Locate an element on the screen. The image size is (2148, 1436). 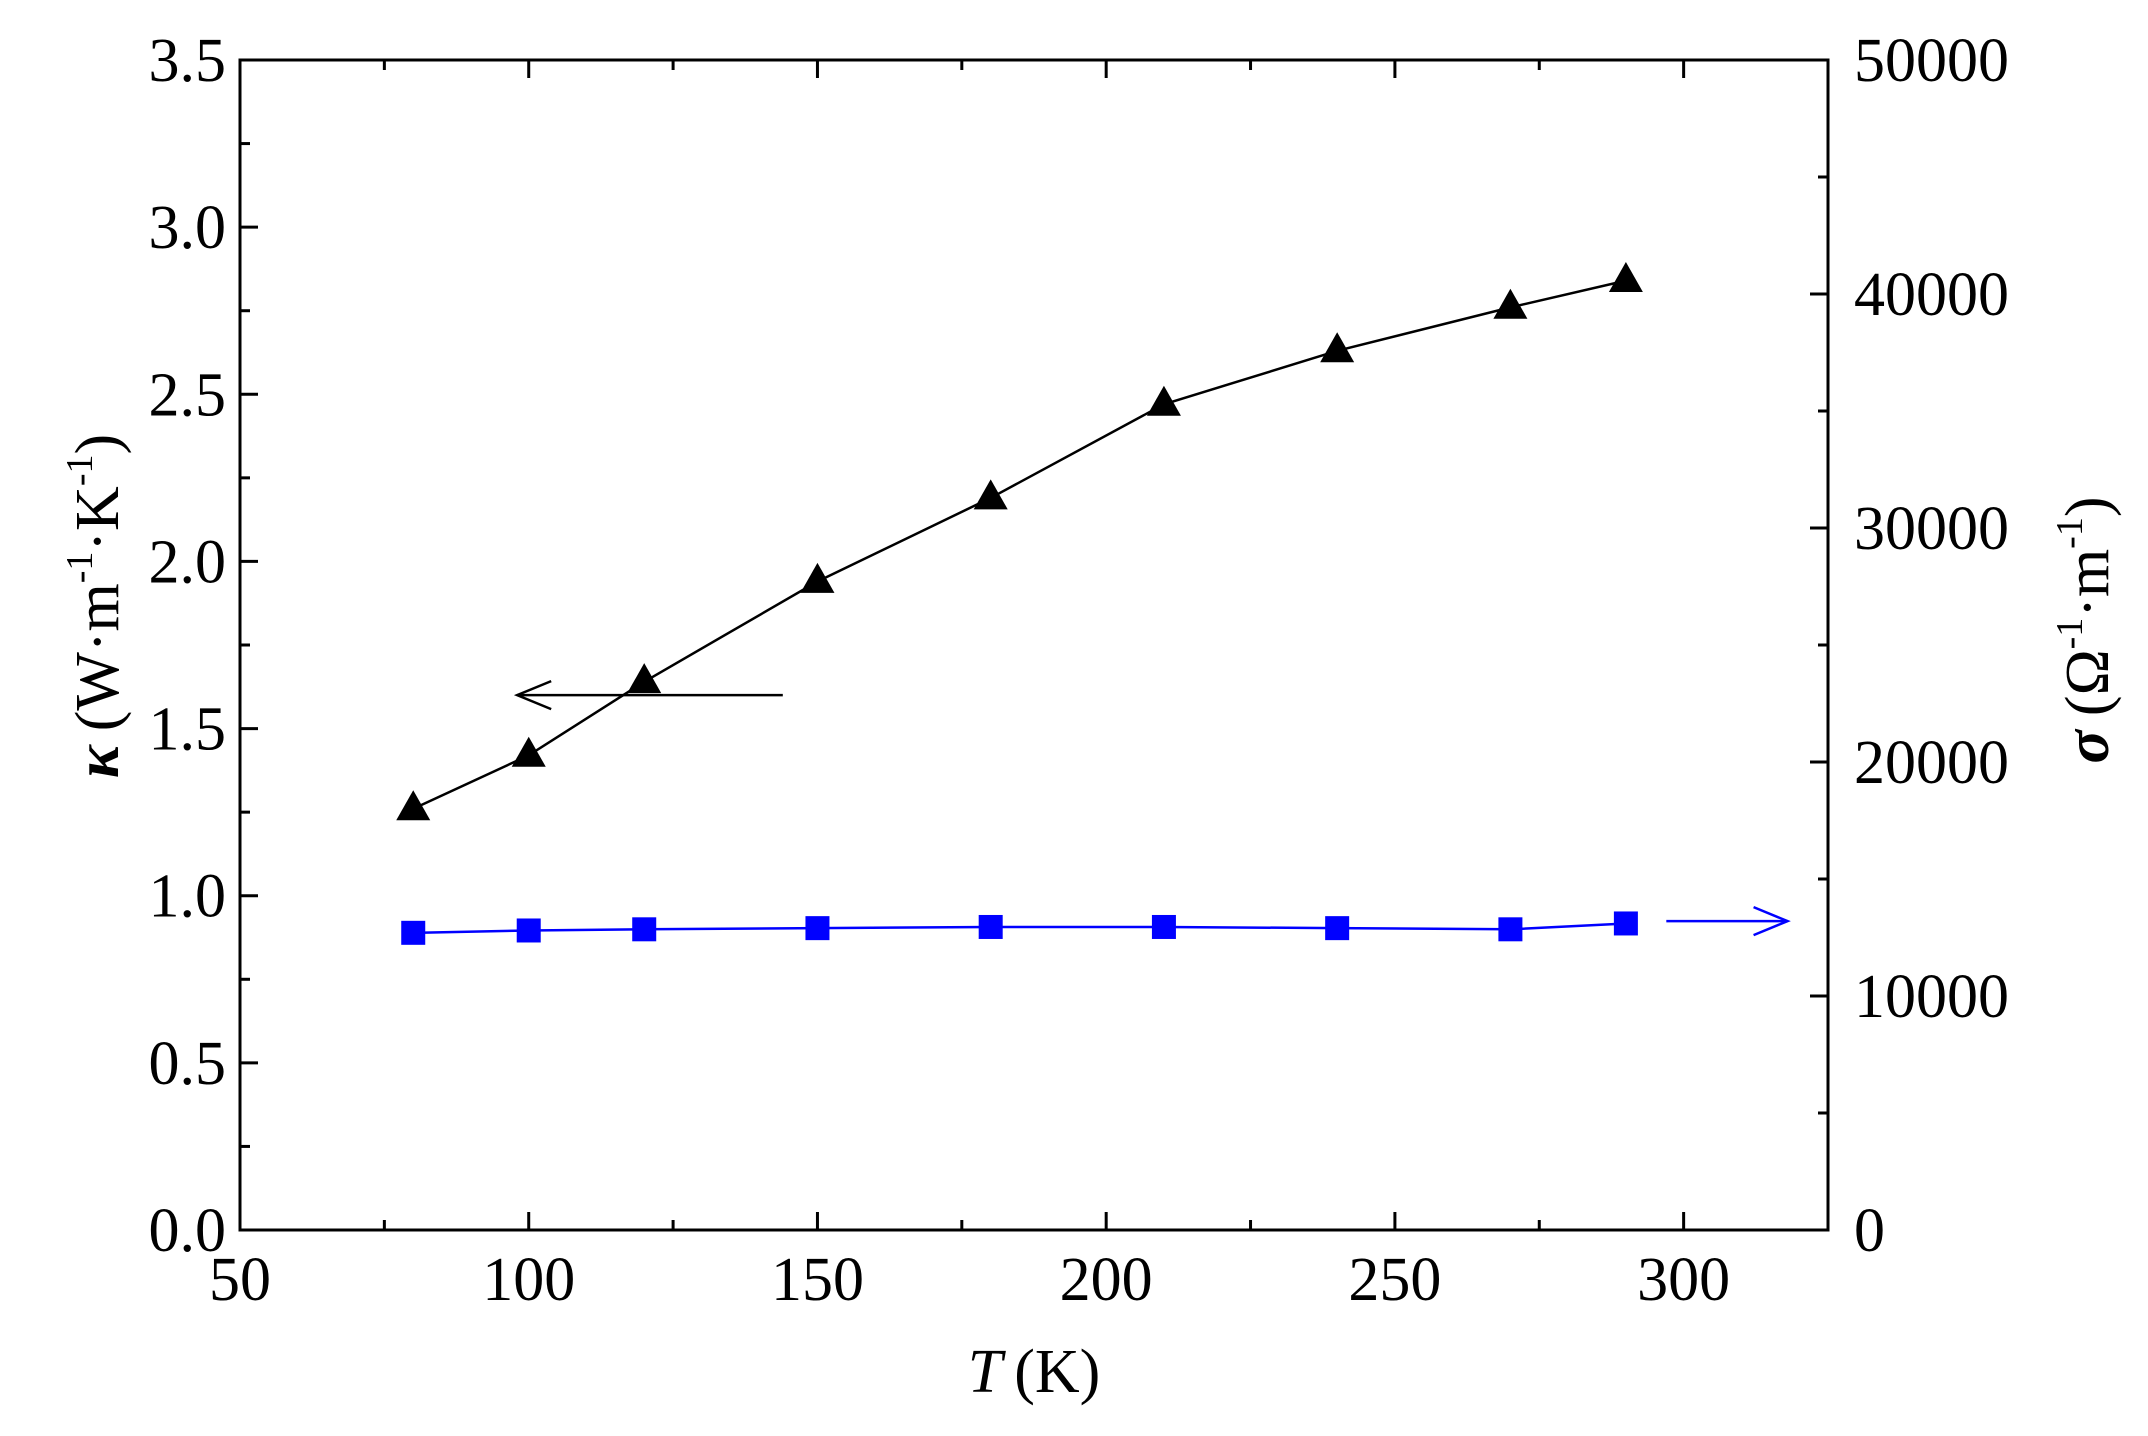
right-y-axis: 0 10000 20000 30000 40000 50000 is located at coordinates (1909, 646).